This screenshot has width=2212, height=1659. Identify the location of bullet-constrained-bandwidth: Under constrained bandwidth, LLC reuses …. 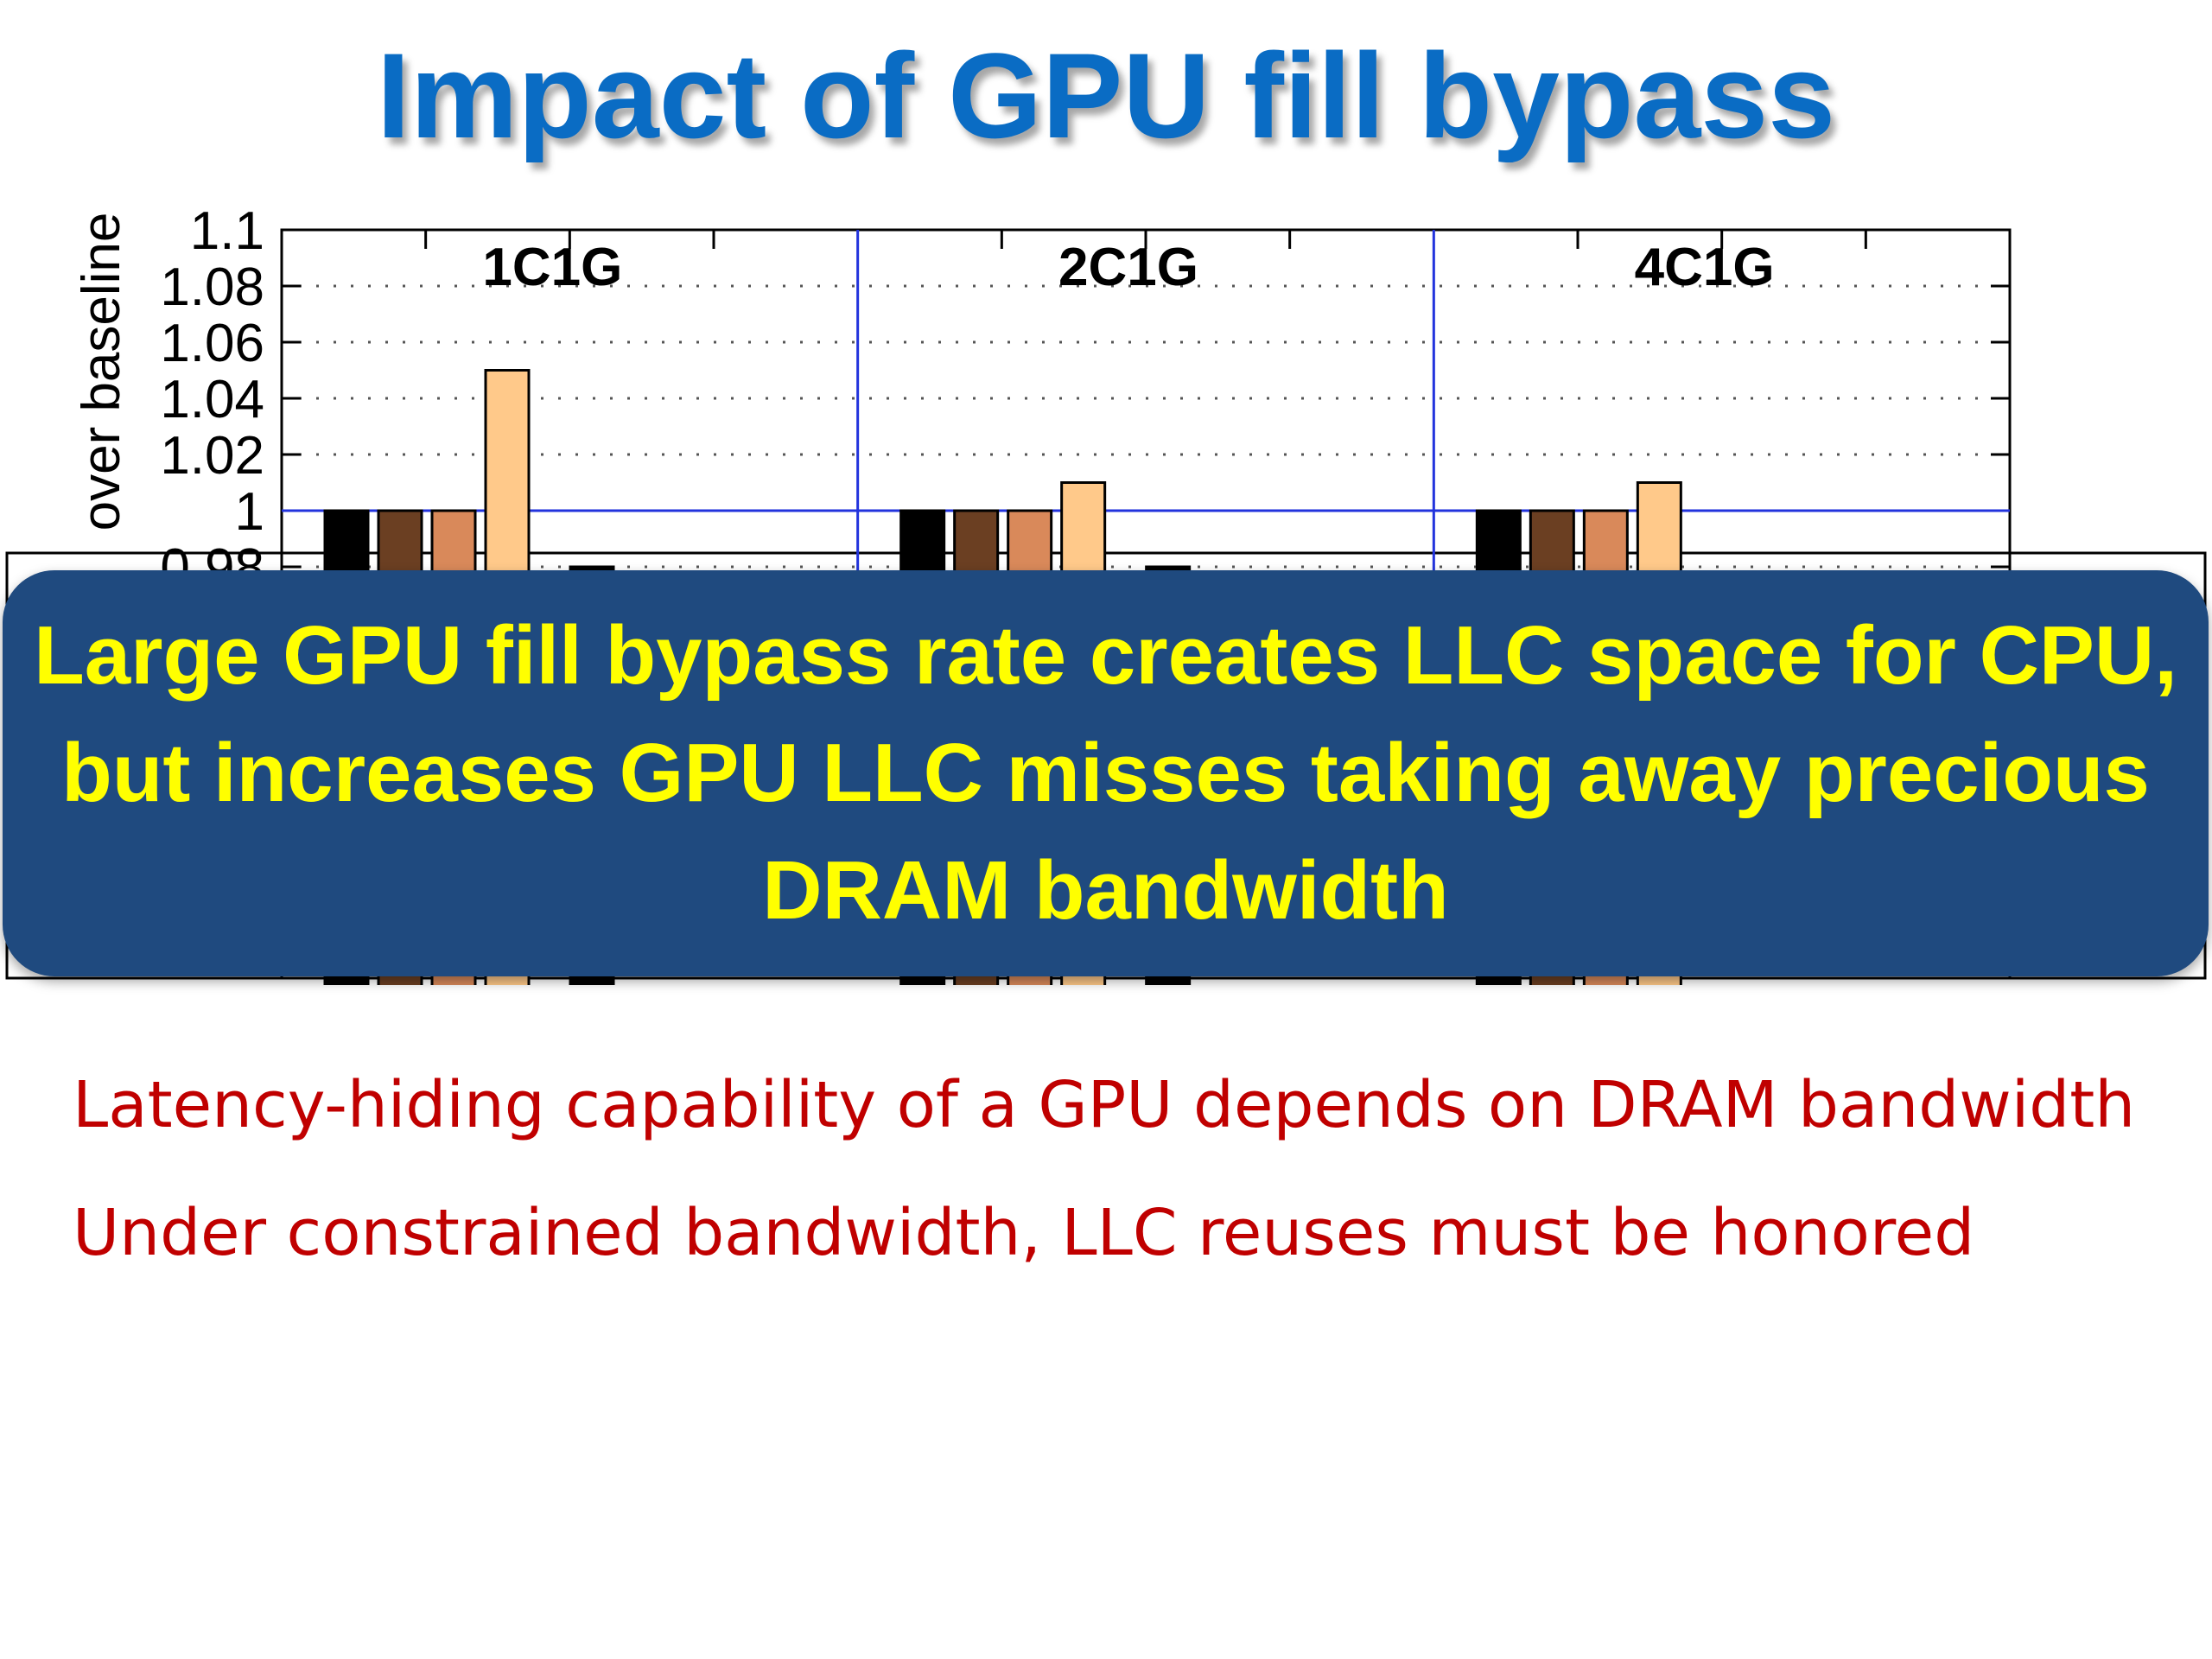
(1024, 1233).